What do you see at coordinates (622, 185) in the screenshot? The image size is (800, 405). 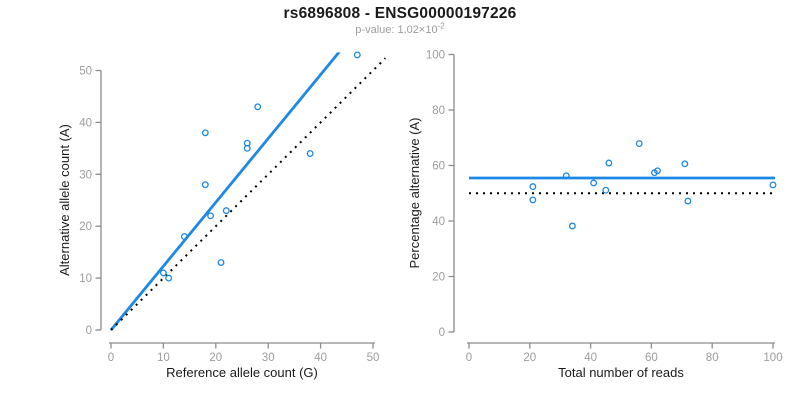 I see `lines-group` at bounding box center [622, 185].